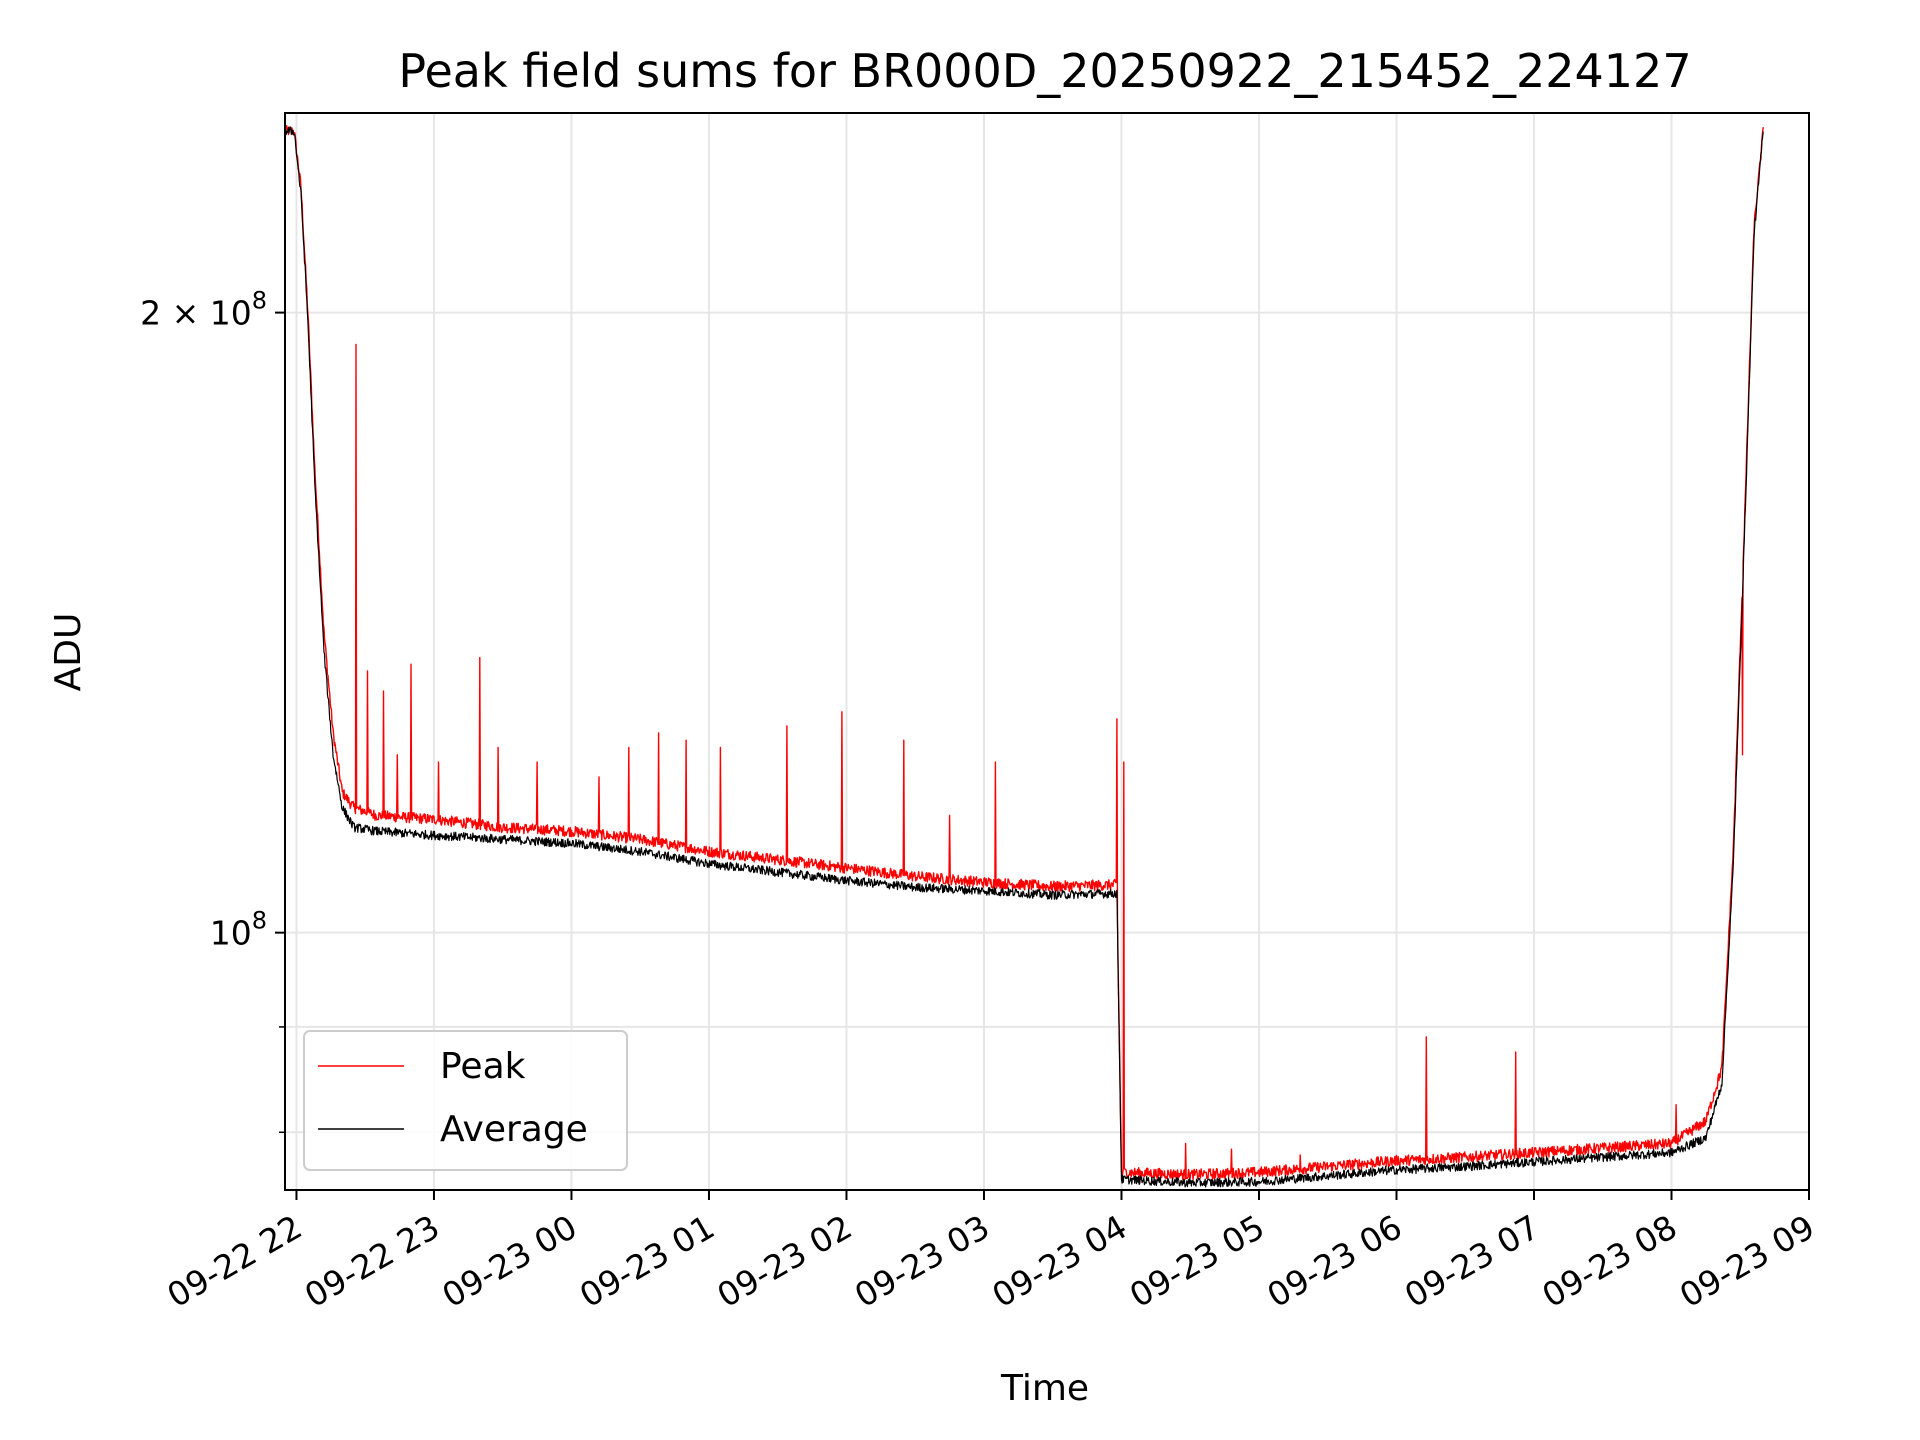 Image resolution: width=1920 pixels, height=1440 pixels. What do you see at coordinates (231, 933) in the screenshot?
I see `y-tick-base: 10` at bounding box center [231, 933].